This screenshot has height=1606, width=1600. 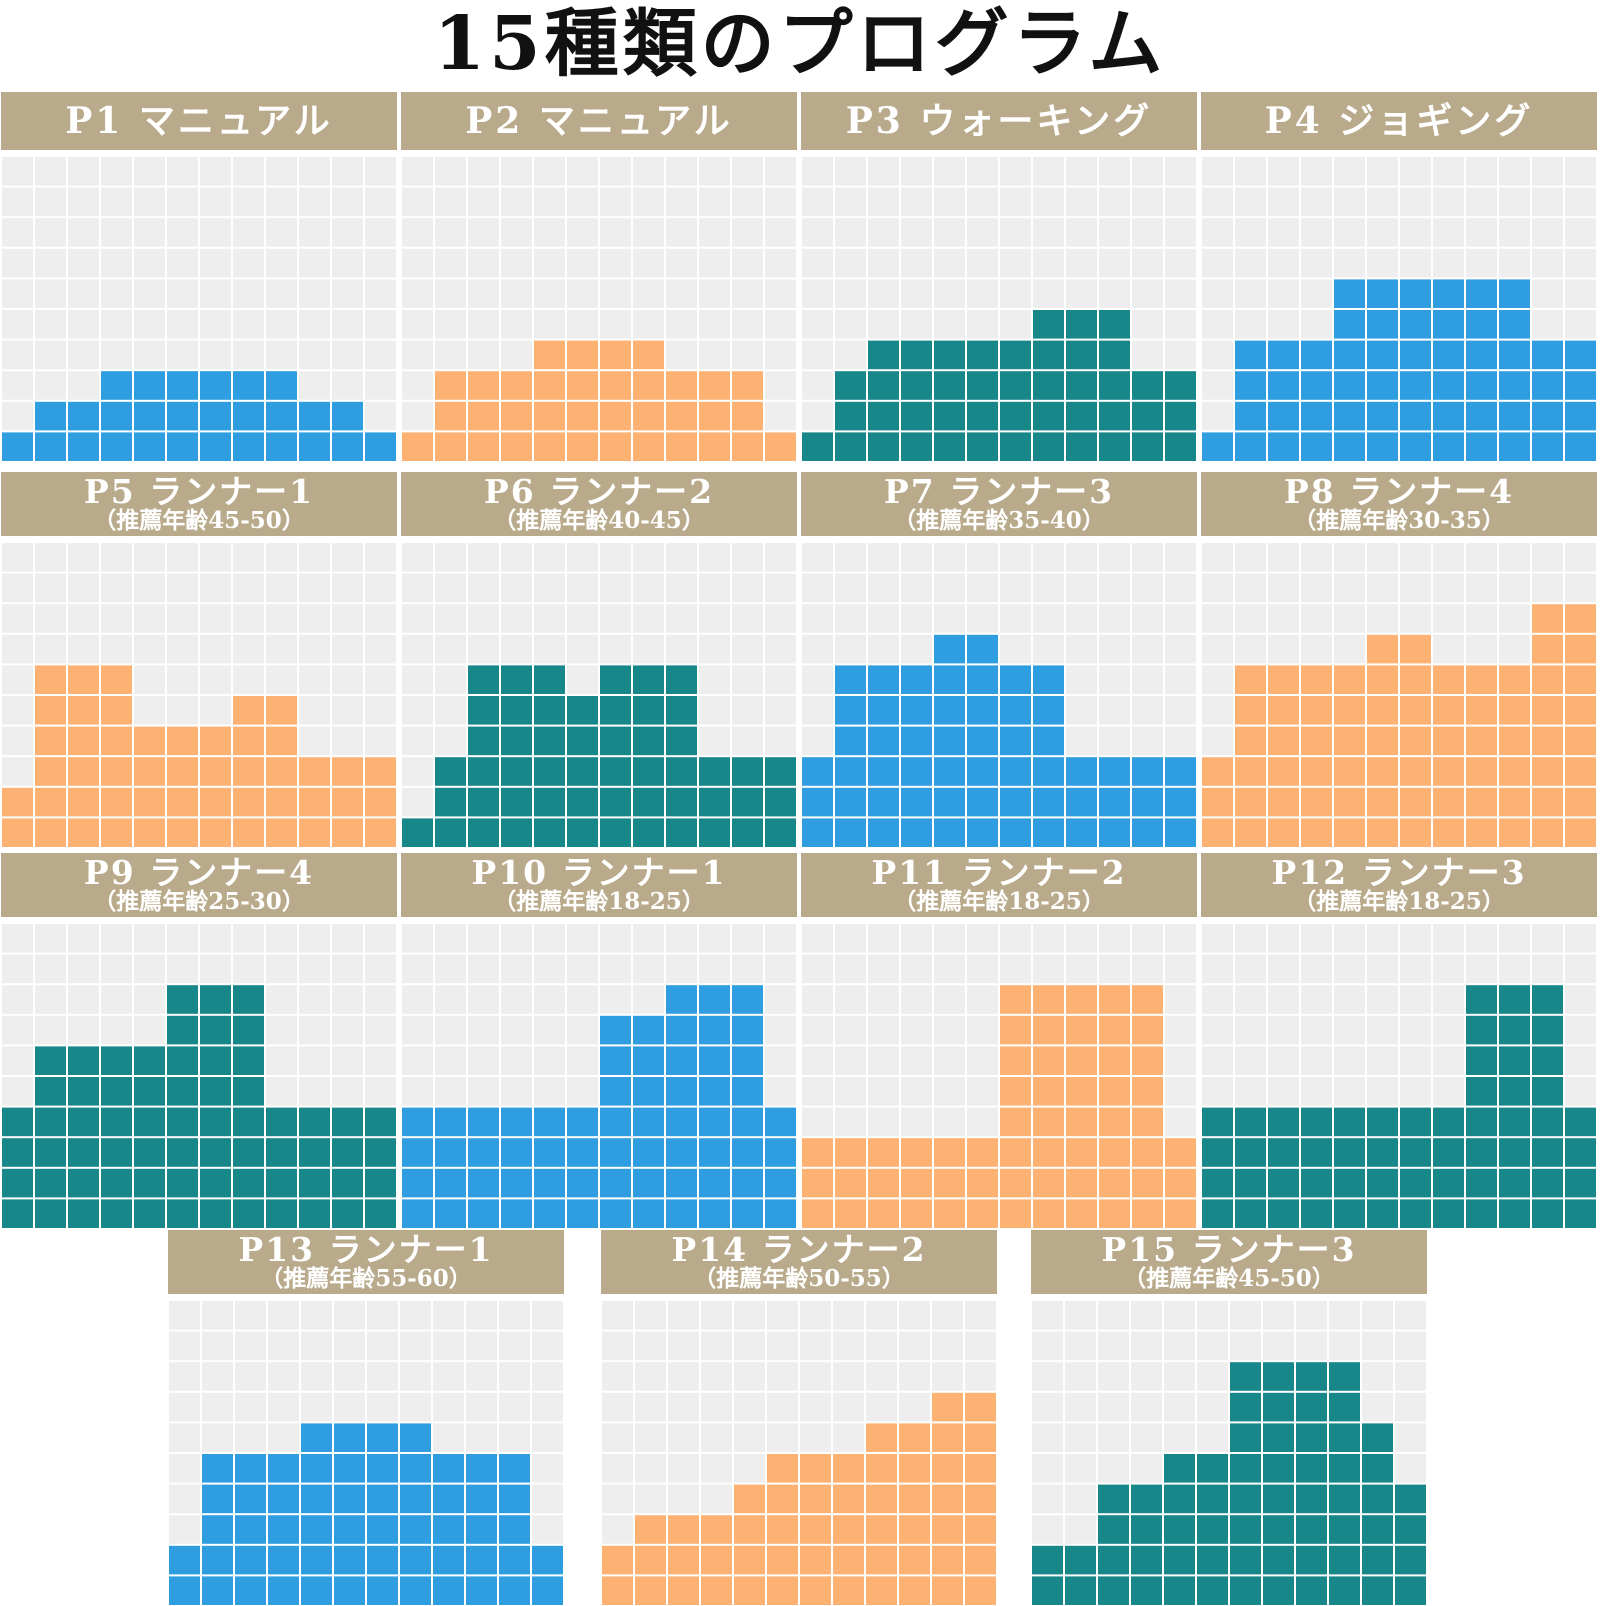 What do you see at coordinates (1399, 872) in the screenshot?
I see `program-name: P12 ランナー3` at bounding box center [1399, 872].